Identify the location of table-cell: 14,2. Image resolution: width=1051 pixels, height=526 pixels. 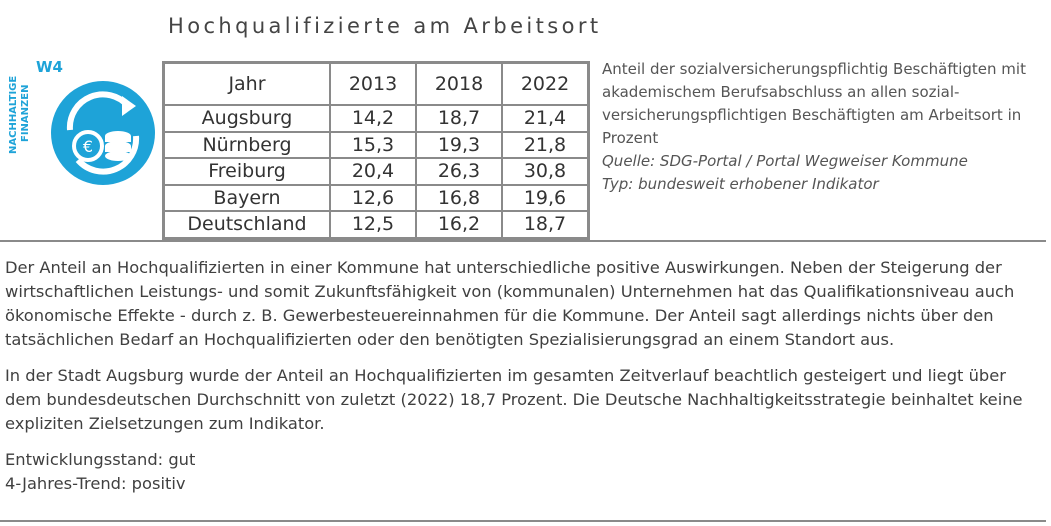
(373, 118).